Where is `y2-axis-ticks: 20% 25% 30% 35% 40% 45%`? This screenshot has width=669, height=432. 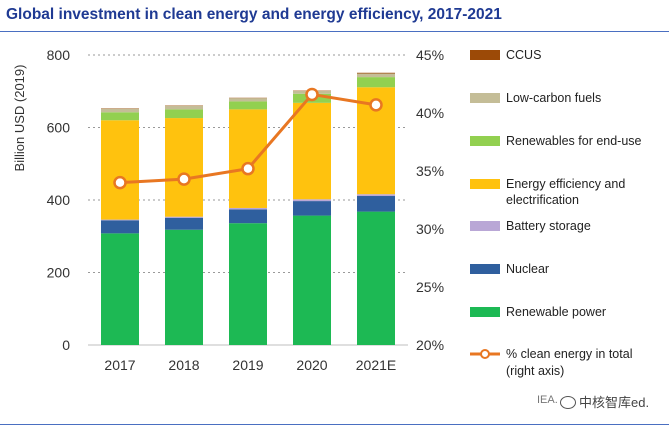 y2-axis-ticks: 20% 25% 30% 35% 40% 45% is located at coordinates (430, 200).